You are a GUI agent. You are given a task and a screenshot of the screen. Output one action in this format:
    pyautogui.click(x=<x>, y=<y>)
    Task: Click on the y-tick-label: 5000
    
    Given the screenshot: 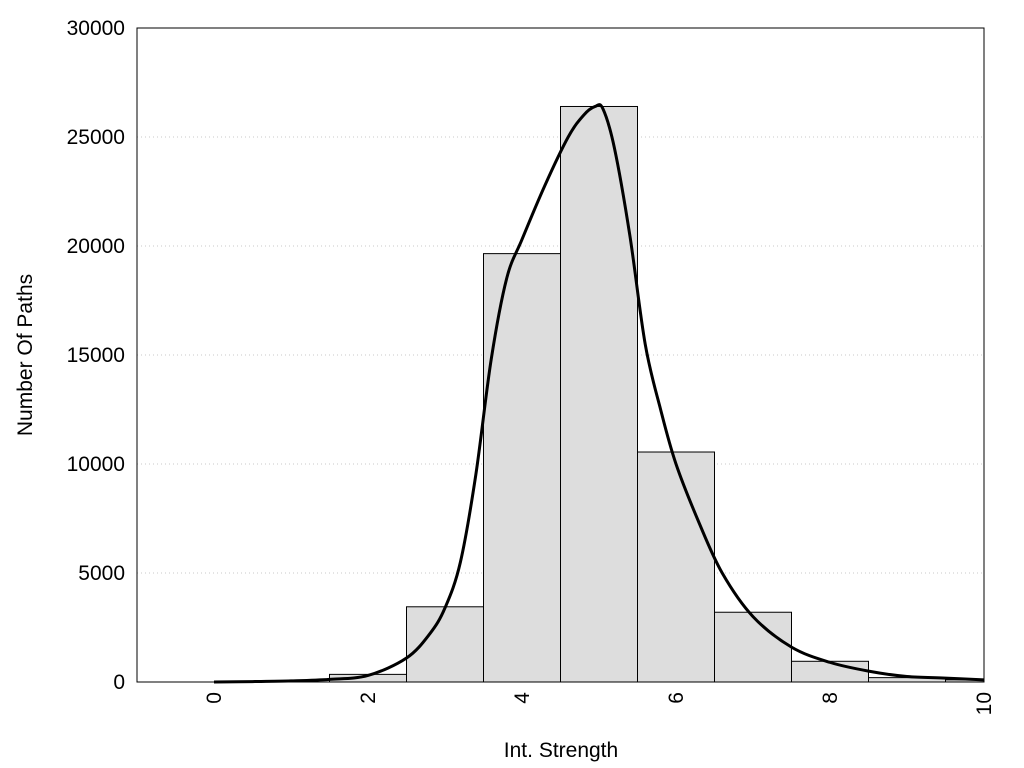 What is the action you would take?
    pyautogui.click(x=101, y=573)
    